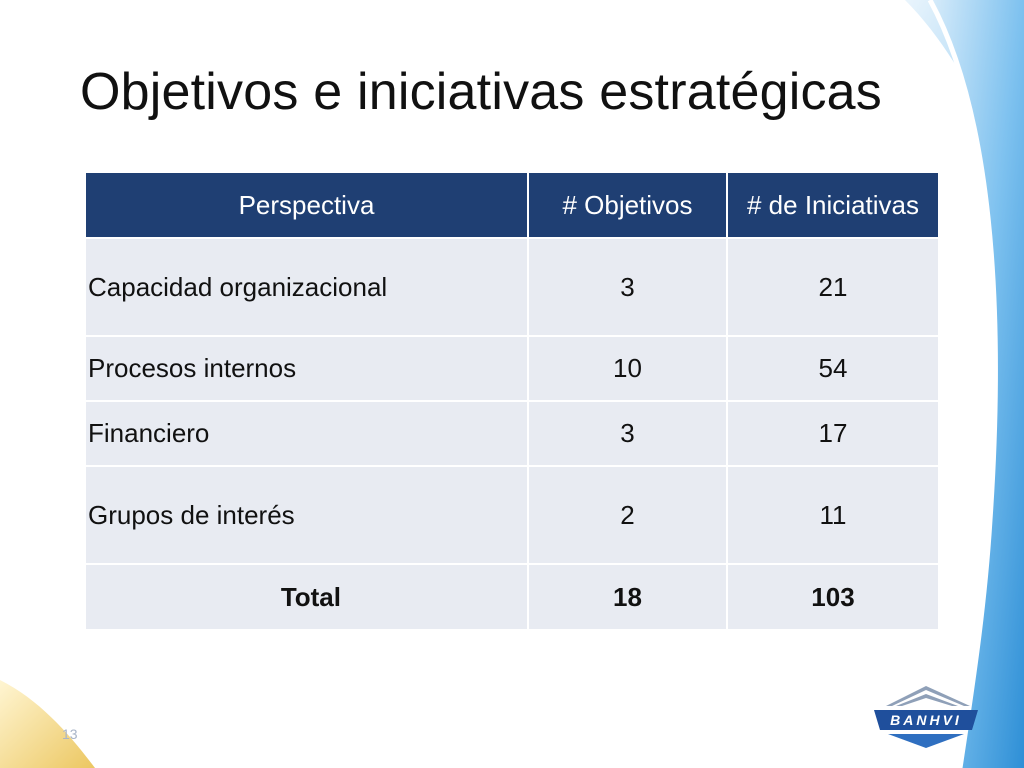 The width and height of the screenshot is (1024, 768). What do you see at coordinates (926, 741) in the screenshot?
I see `logo-base` at bounding box center [926, 741].